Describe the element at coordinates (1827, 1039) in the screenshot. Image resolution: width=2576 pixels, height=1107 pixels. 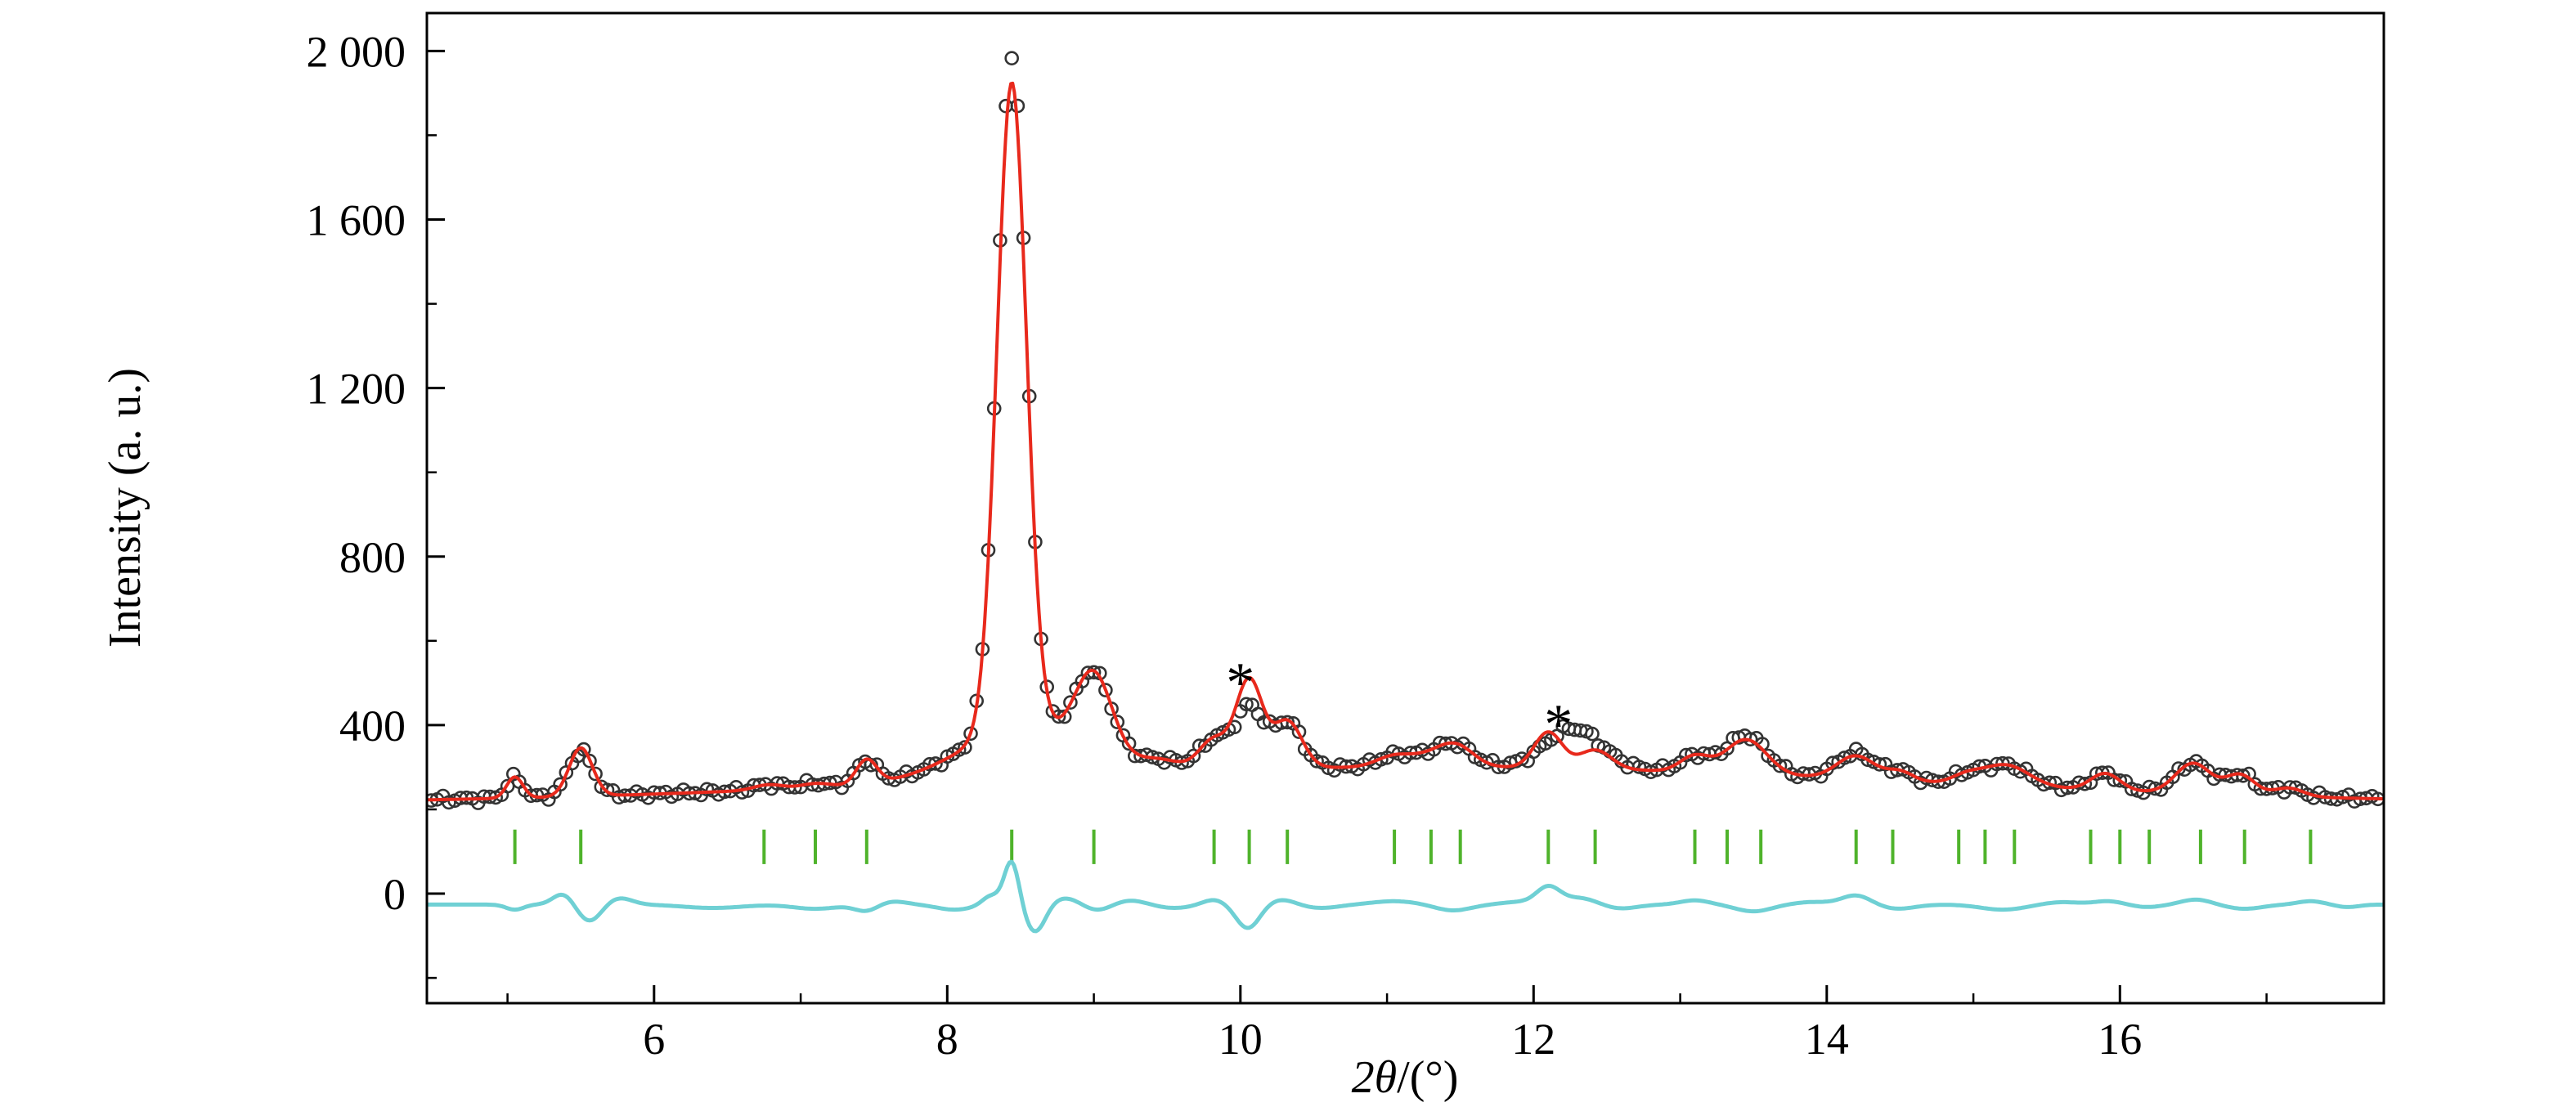
I see `x-tick-label: 14` at that location.